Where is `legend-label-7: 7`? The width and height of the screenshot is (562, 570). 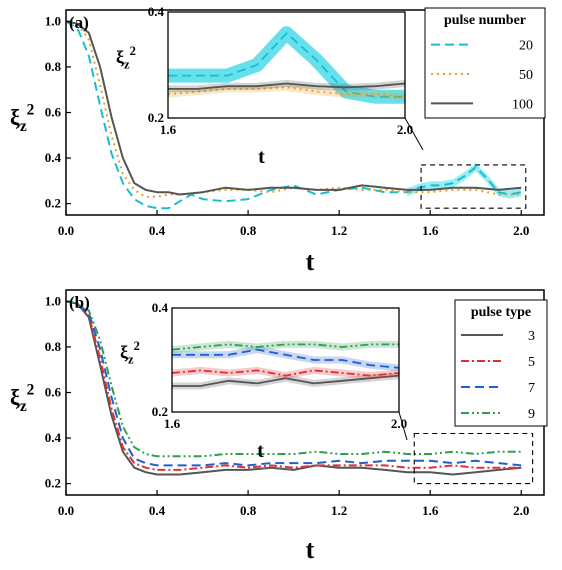
legend-label-7: 7 is located at coordinates (531, 388).